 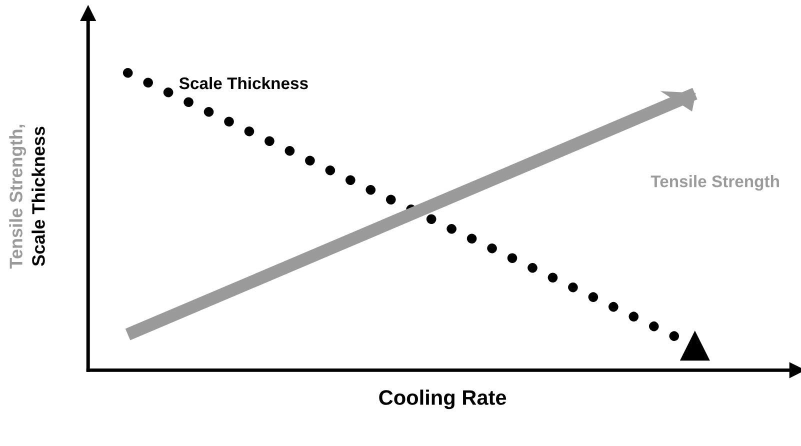 I want to click on text: Tensile Strength, so click(x=714, y=183).